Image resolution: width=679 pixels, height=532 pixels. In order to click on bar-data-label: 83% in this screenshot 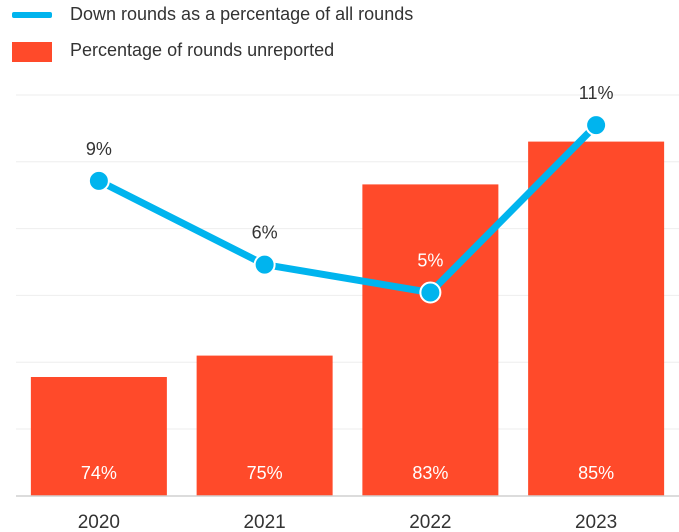, I will do `click(430, 473)`.